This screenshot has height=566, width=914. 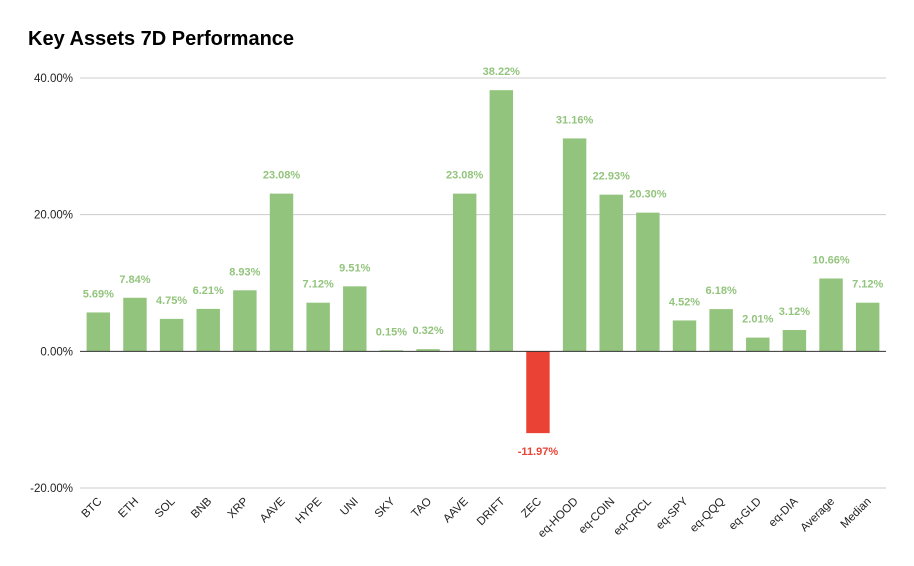 I want to click on y-axis-ticks: 40.00% 20.00% 0.00% -20.00%, so click(x=51, y=284).